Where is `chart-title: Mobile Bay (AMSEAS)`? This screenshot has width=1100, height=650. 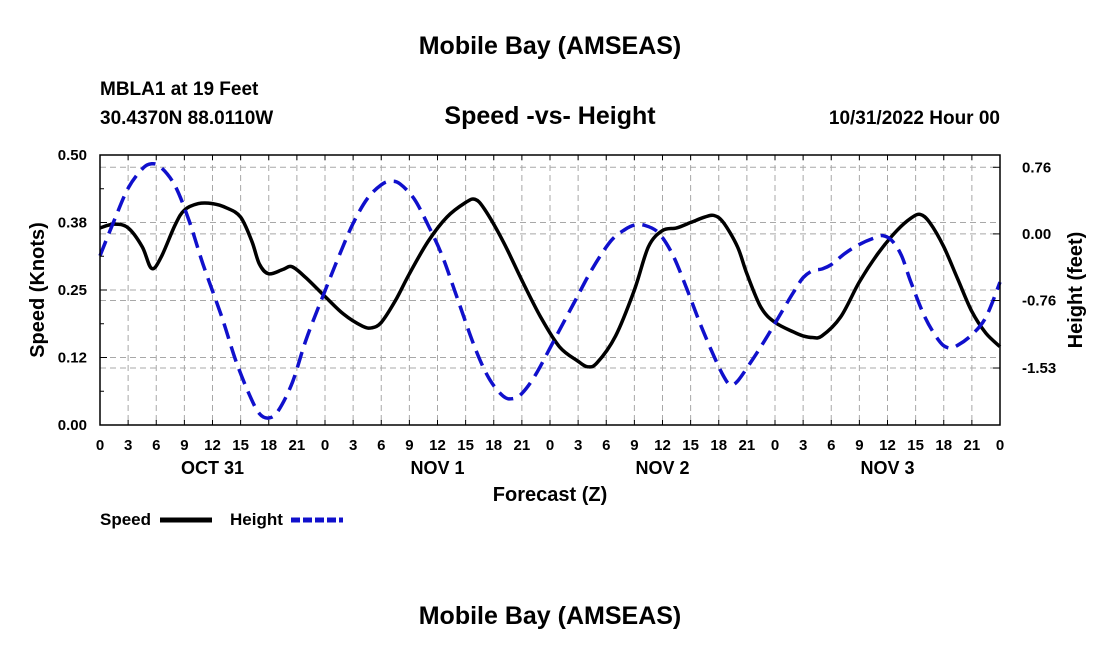
chart-title: Mobile Bay (AMSEAS) is located at coordinates (550, 46).